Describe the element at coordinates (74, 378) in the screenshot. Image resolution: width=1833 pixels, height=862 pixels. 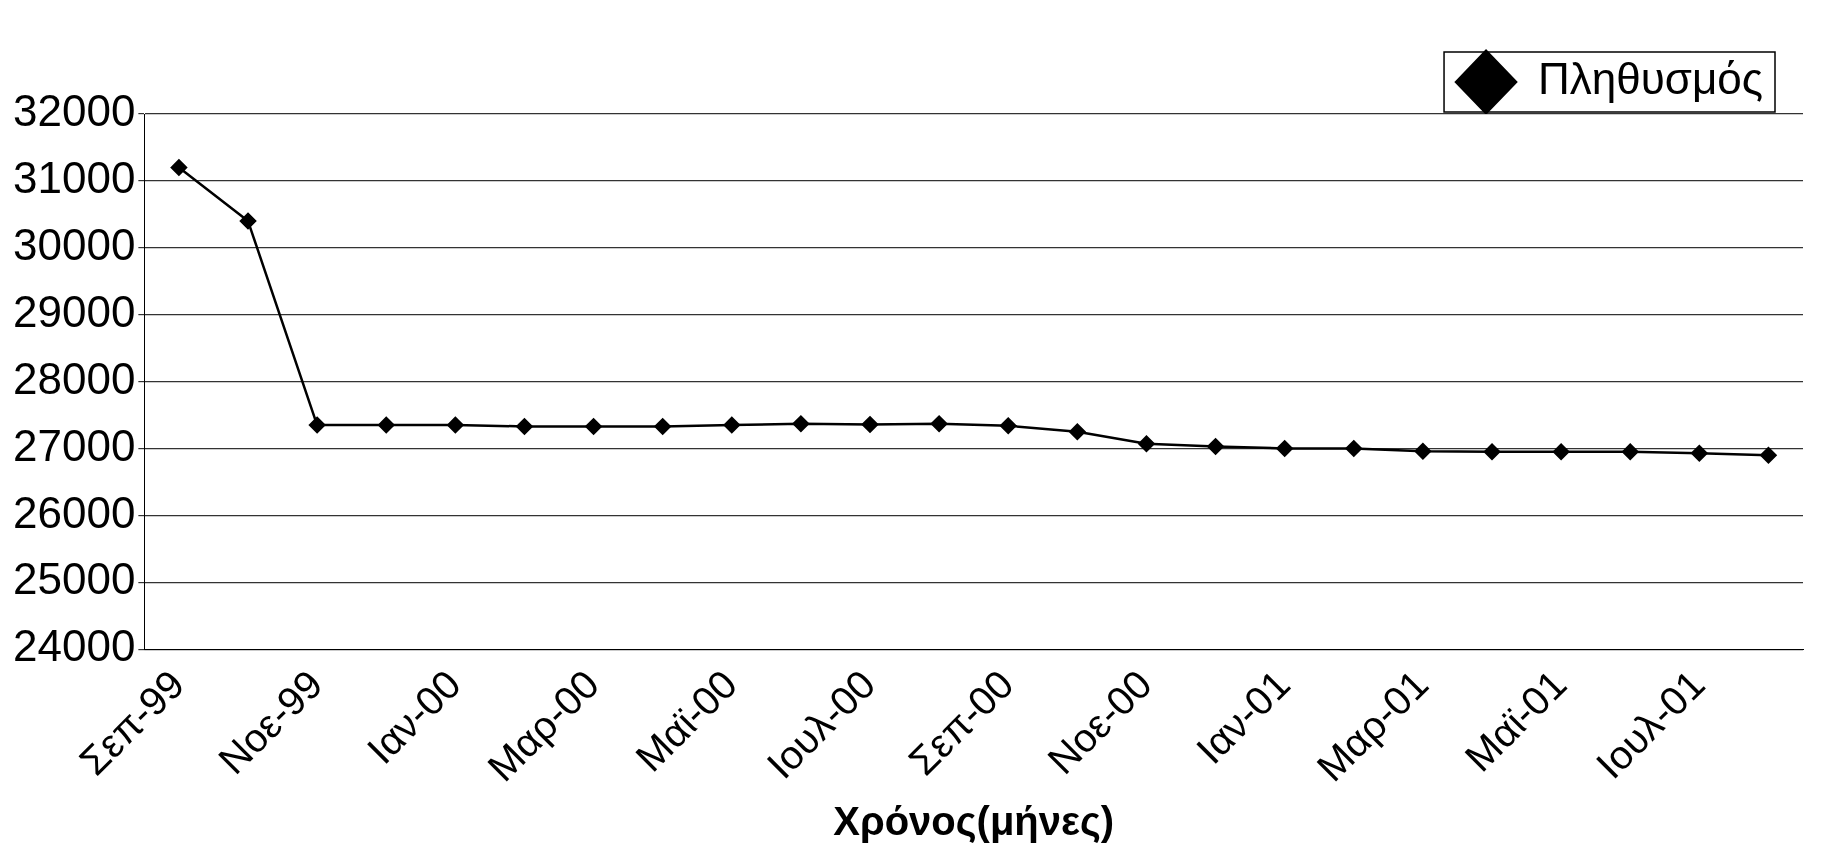
I see `y-tick-label: 28000` at that location.